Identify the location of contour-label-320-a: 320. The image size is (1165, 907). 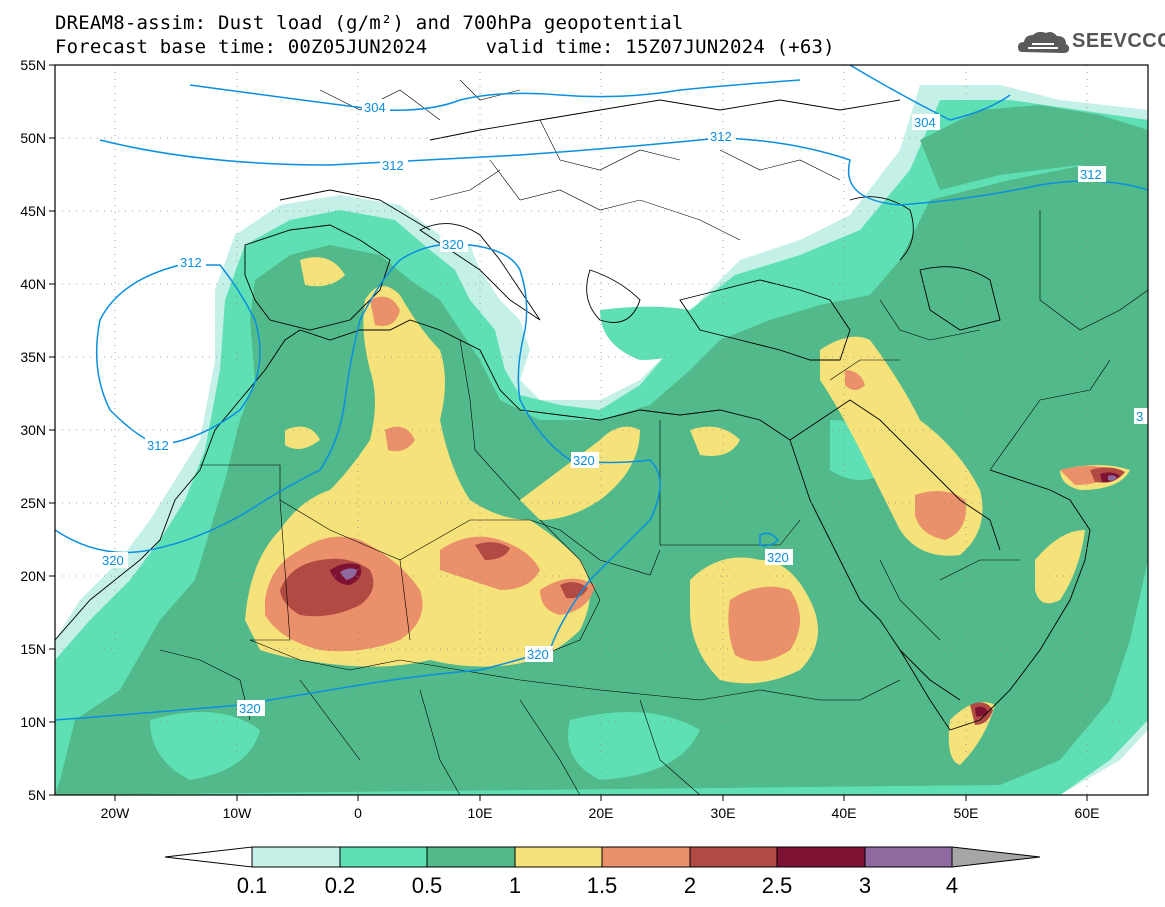
(453, 244).